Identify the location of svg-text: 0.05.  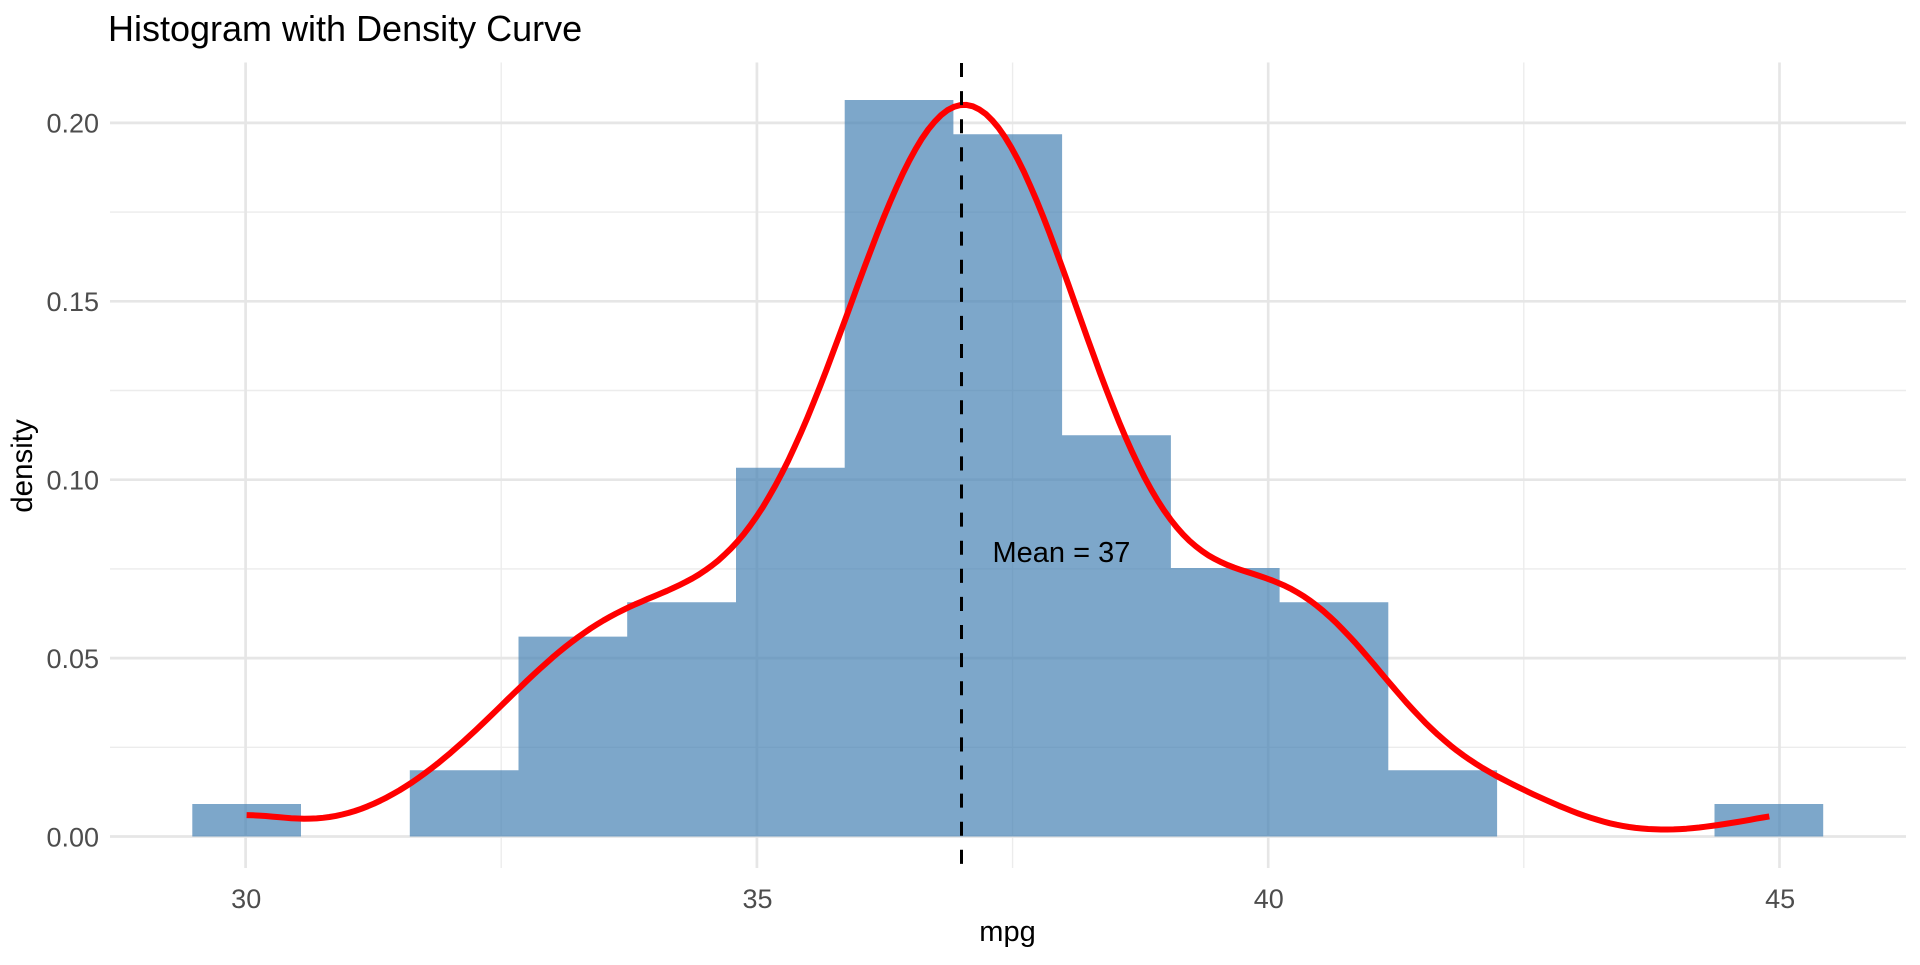
(72, 659).